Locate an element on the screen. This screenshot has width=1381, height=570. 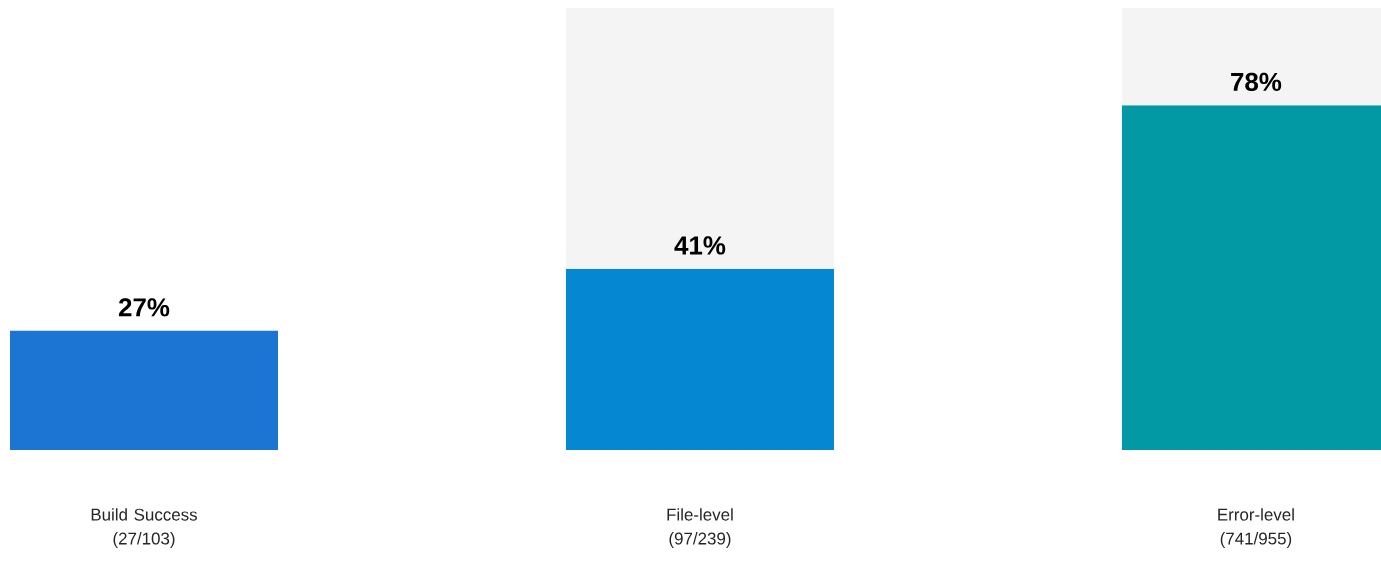
data-label: 27% is located at coordinates (144, 307).